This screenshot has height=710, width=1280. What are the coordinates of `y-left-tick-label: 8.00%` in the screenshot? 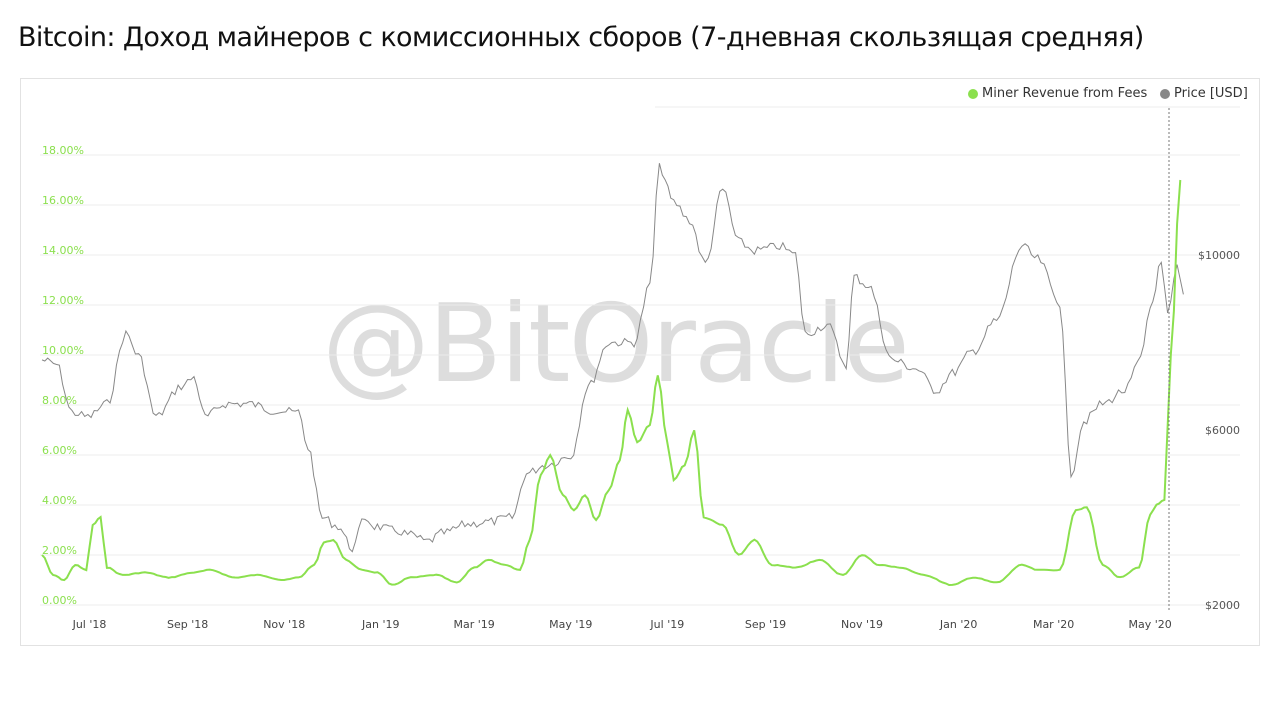 It's located at (59, 400).